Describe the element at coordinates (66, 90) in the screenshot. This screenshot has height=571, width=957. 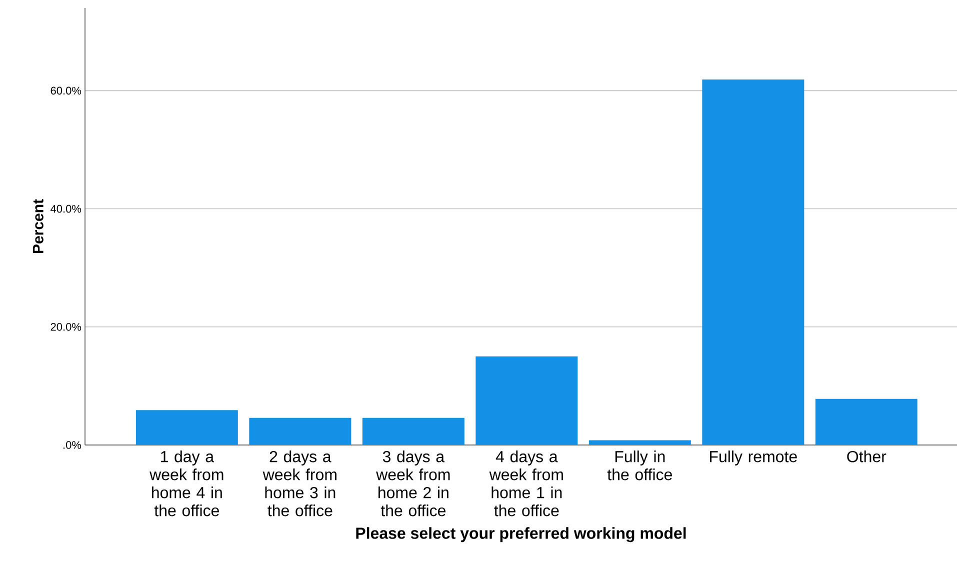
I see `y-tick-label: 60.0%` at that location.